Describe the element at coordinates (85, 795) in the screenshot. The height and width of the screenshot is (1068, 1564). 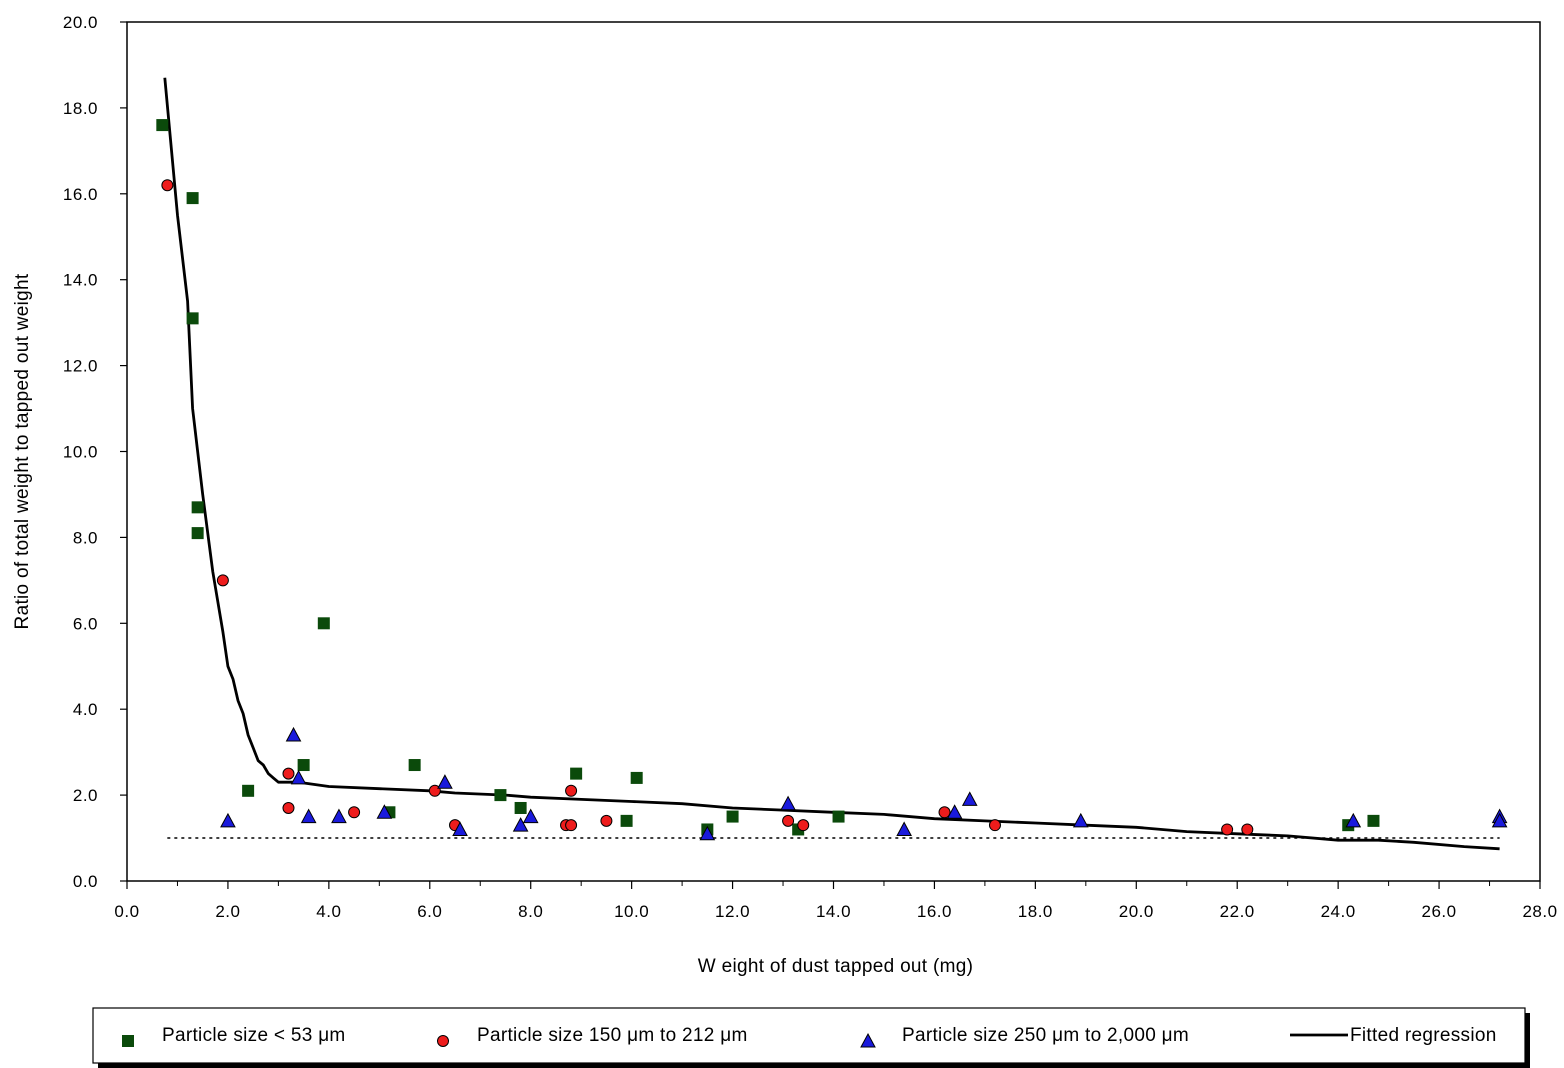
I see `y-tick-label: 2.0` at that location.